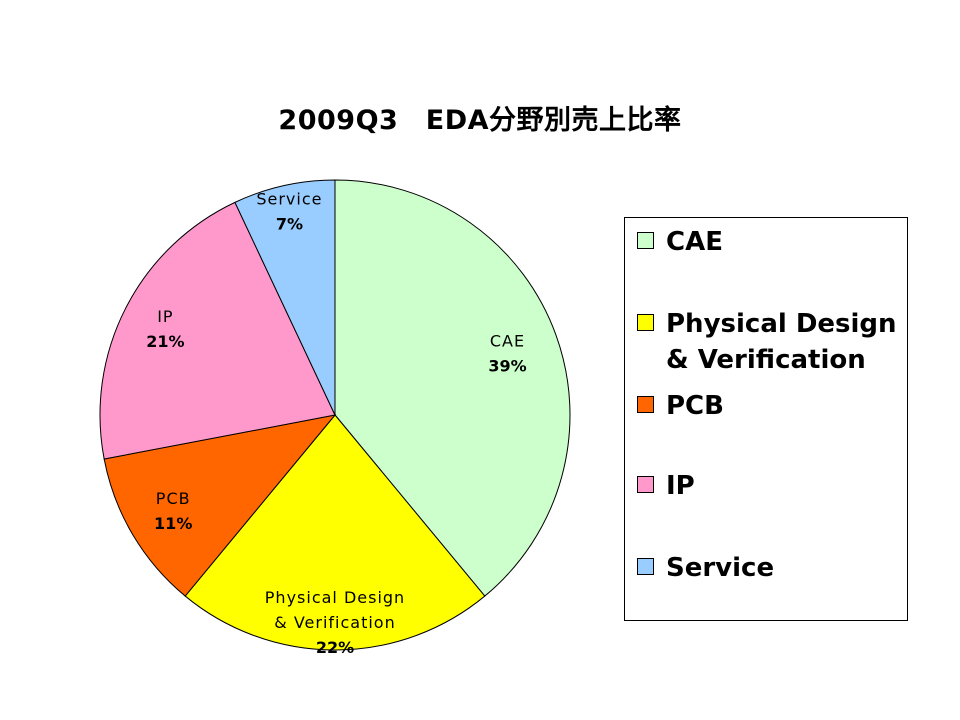 The height and width of the screenshot is (720, 960). I want to click on legend-item-service: Service, so click(771, 568).